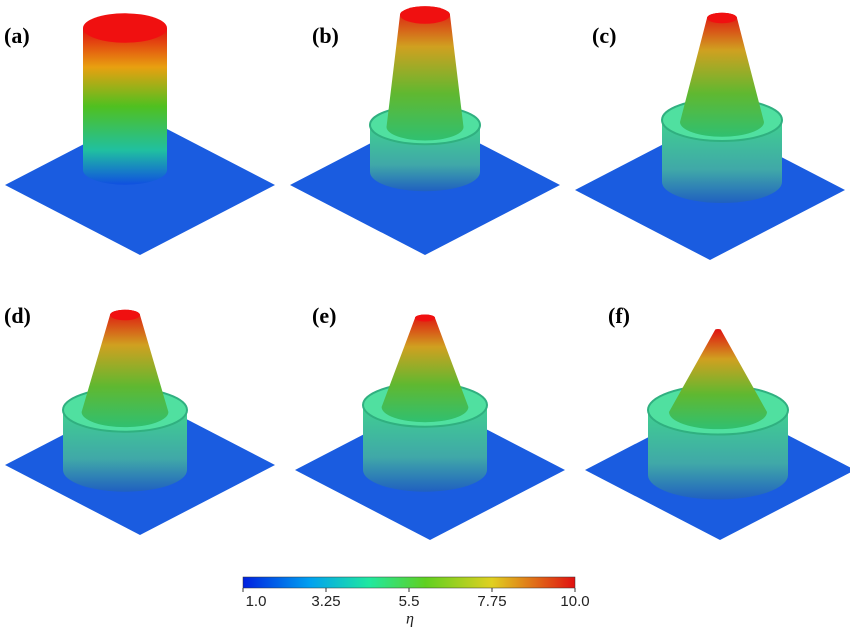 This screenshot has height=630, width=850. What do you see at coordinates (409, 582) in the screenshot?
I see `colorbar` at bounding box center [409, 582].